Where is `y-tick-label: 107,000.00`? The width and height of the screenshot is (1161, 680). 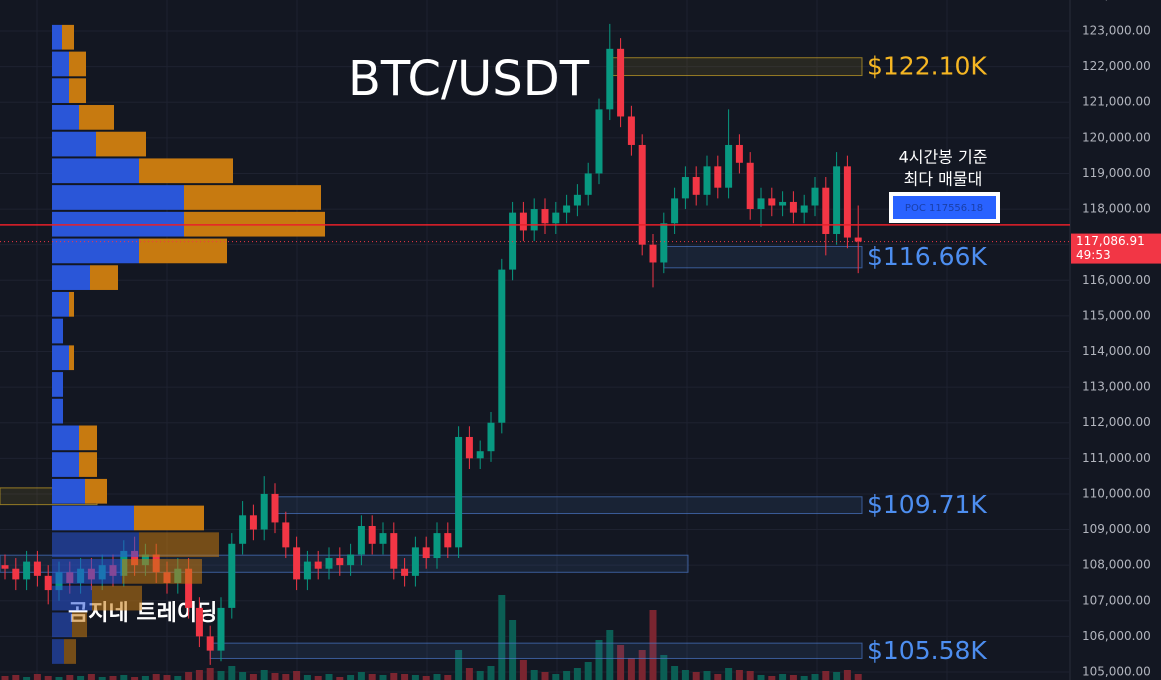
y-tick-label: 107,000.00 is located at coordinates (1116, 600).